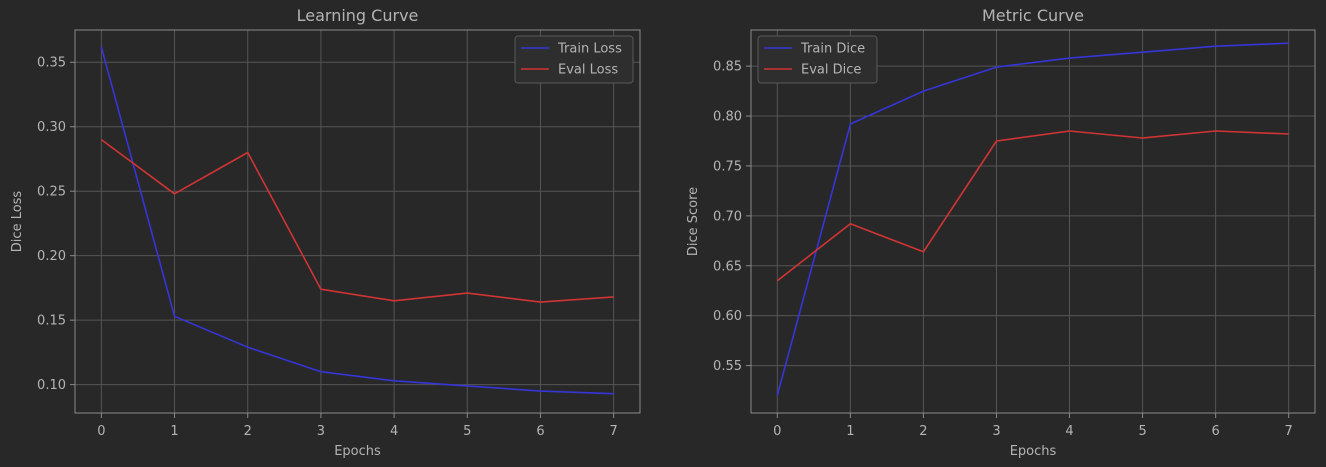 The height and width of the screenshot is (467, 1326). I want to click on y-tick-label: 0.65, so click(727, 266).